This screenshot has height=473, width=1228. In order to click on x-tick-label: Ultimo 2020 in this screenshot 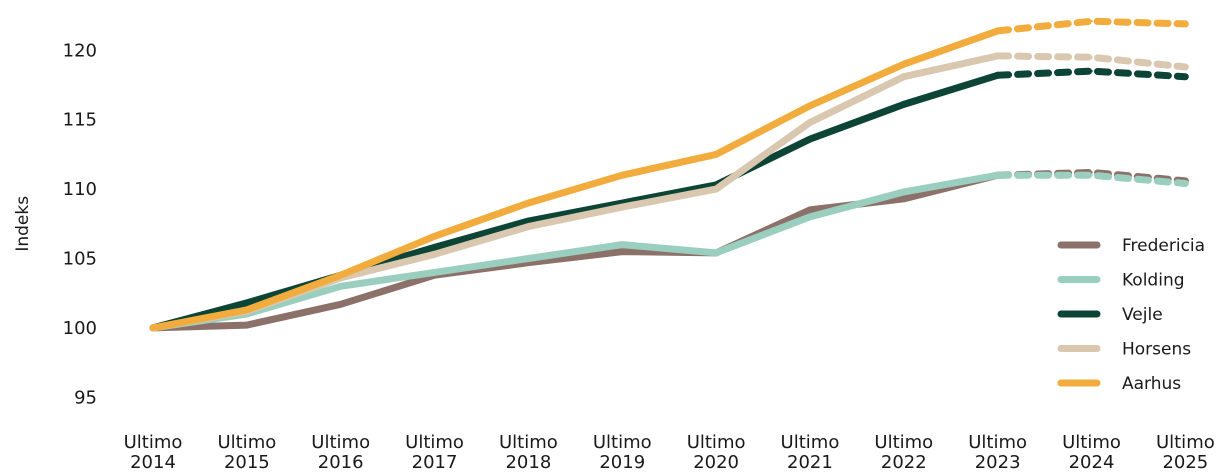, I will do `click(716, 452)`.